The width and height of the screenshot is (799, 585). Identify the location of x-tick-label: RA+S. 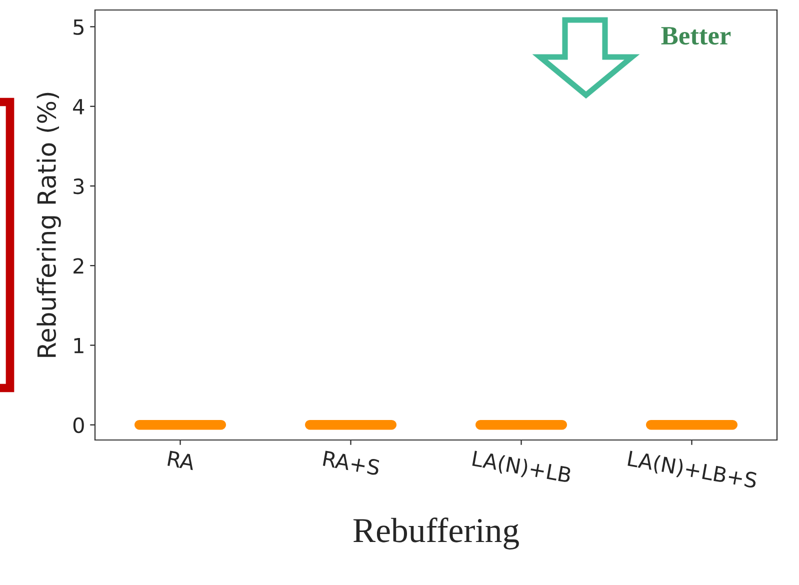
(351, 463).